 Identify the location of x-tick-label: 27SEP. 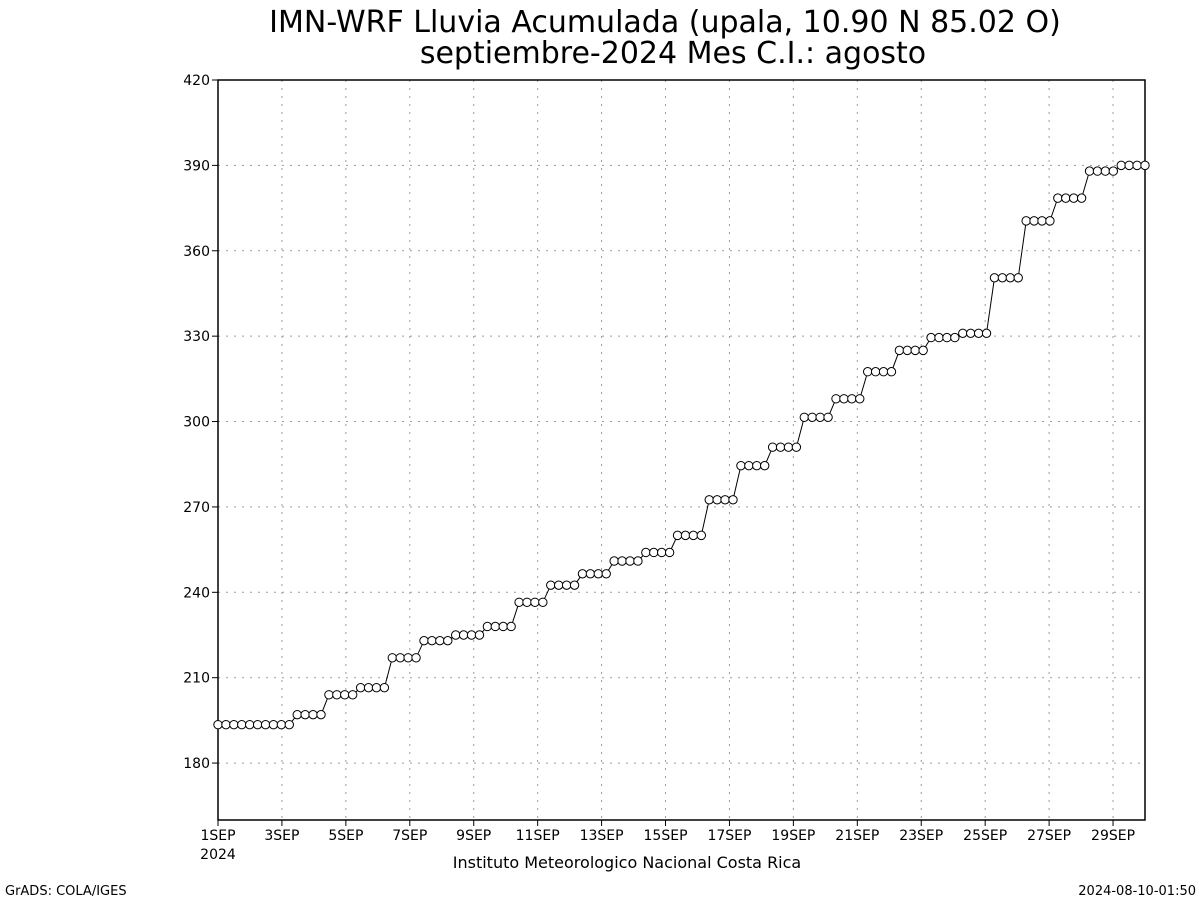
(1049, 836).